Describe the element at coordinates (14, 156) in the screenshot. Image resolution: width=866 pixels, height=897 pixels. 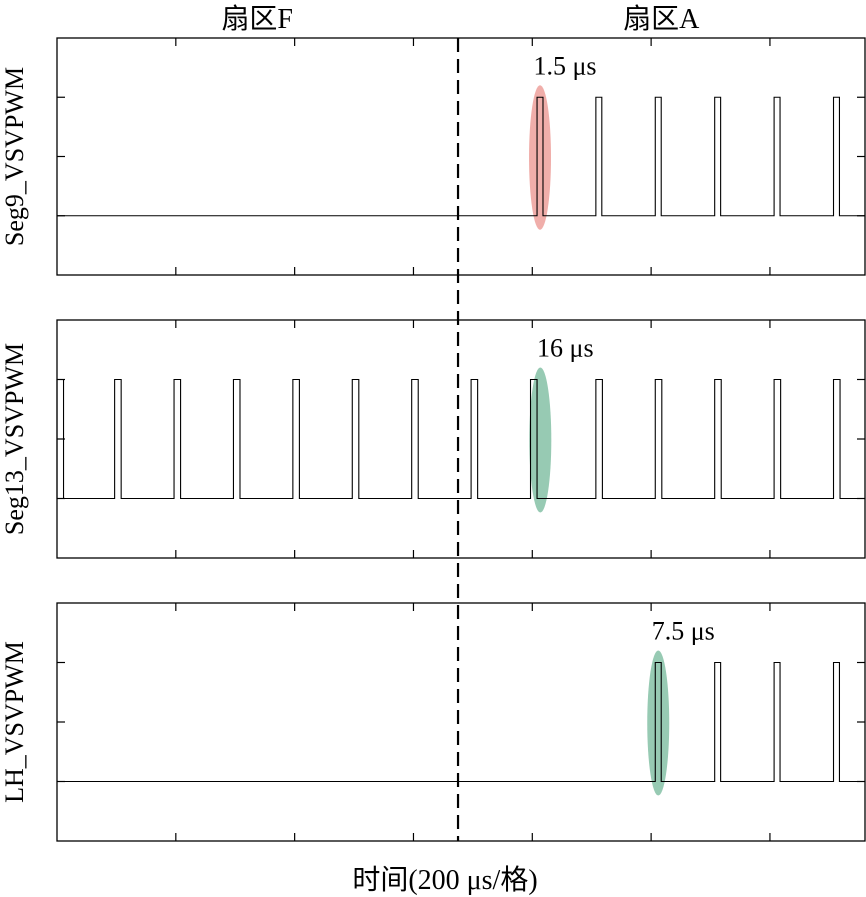
I see `y-axis-label-1: Seg9_VSVPWM` at that location.